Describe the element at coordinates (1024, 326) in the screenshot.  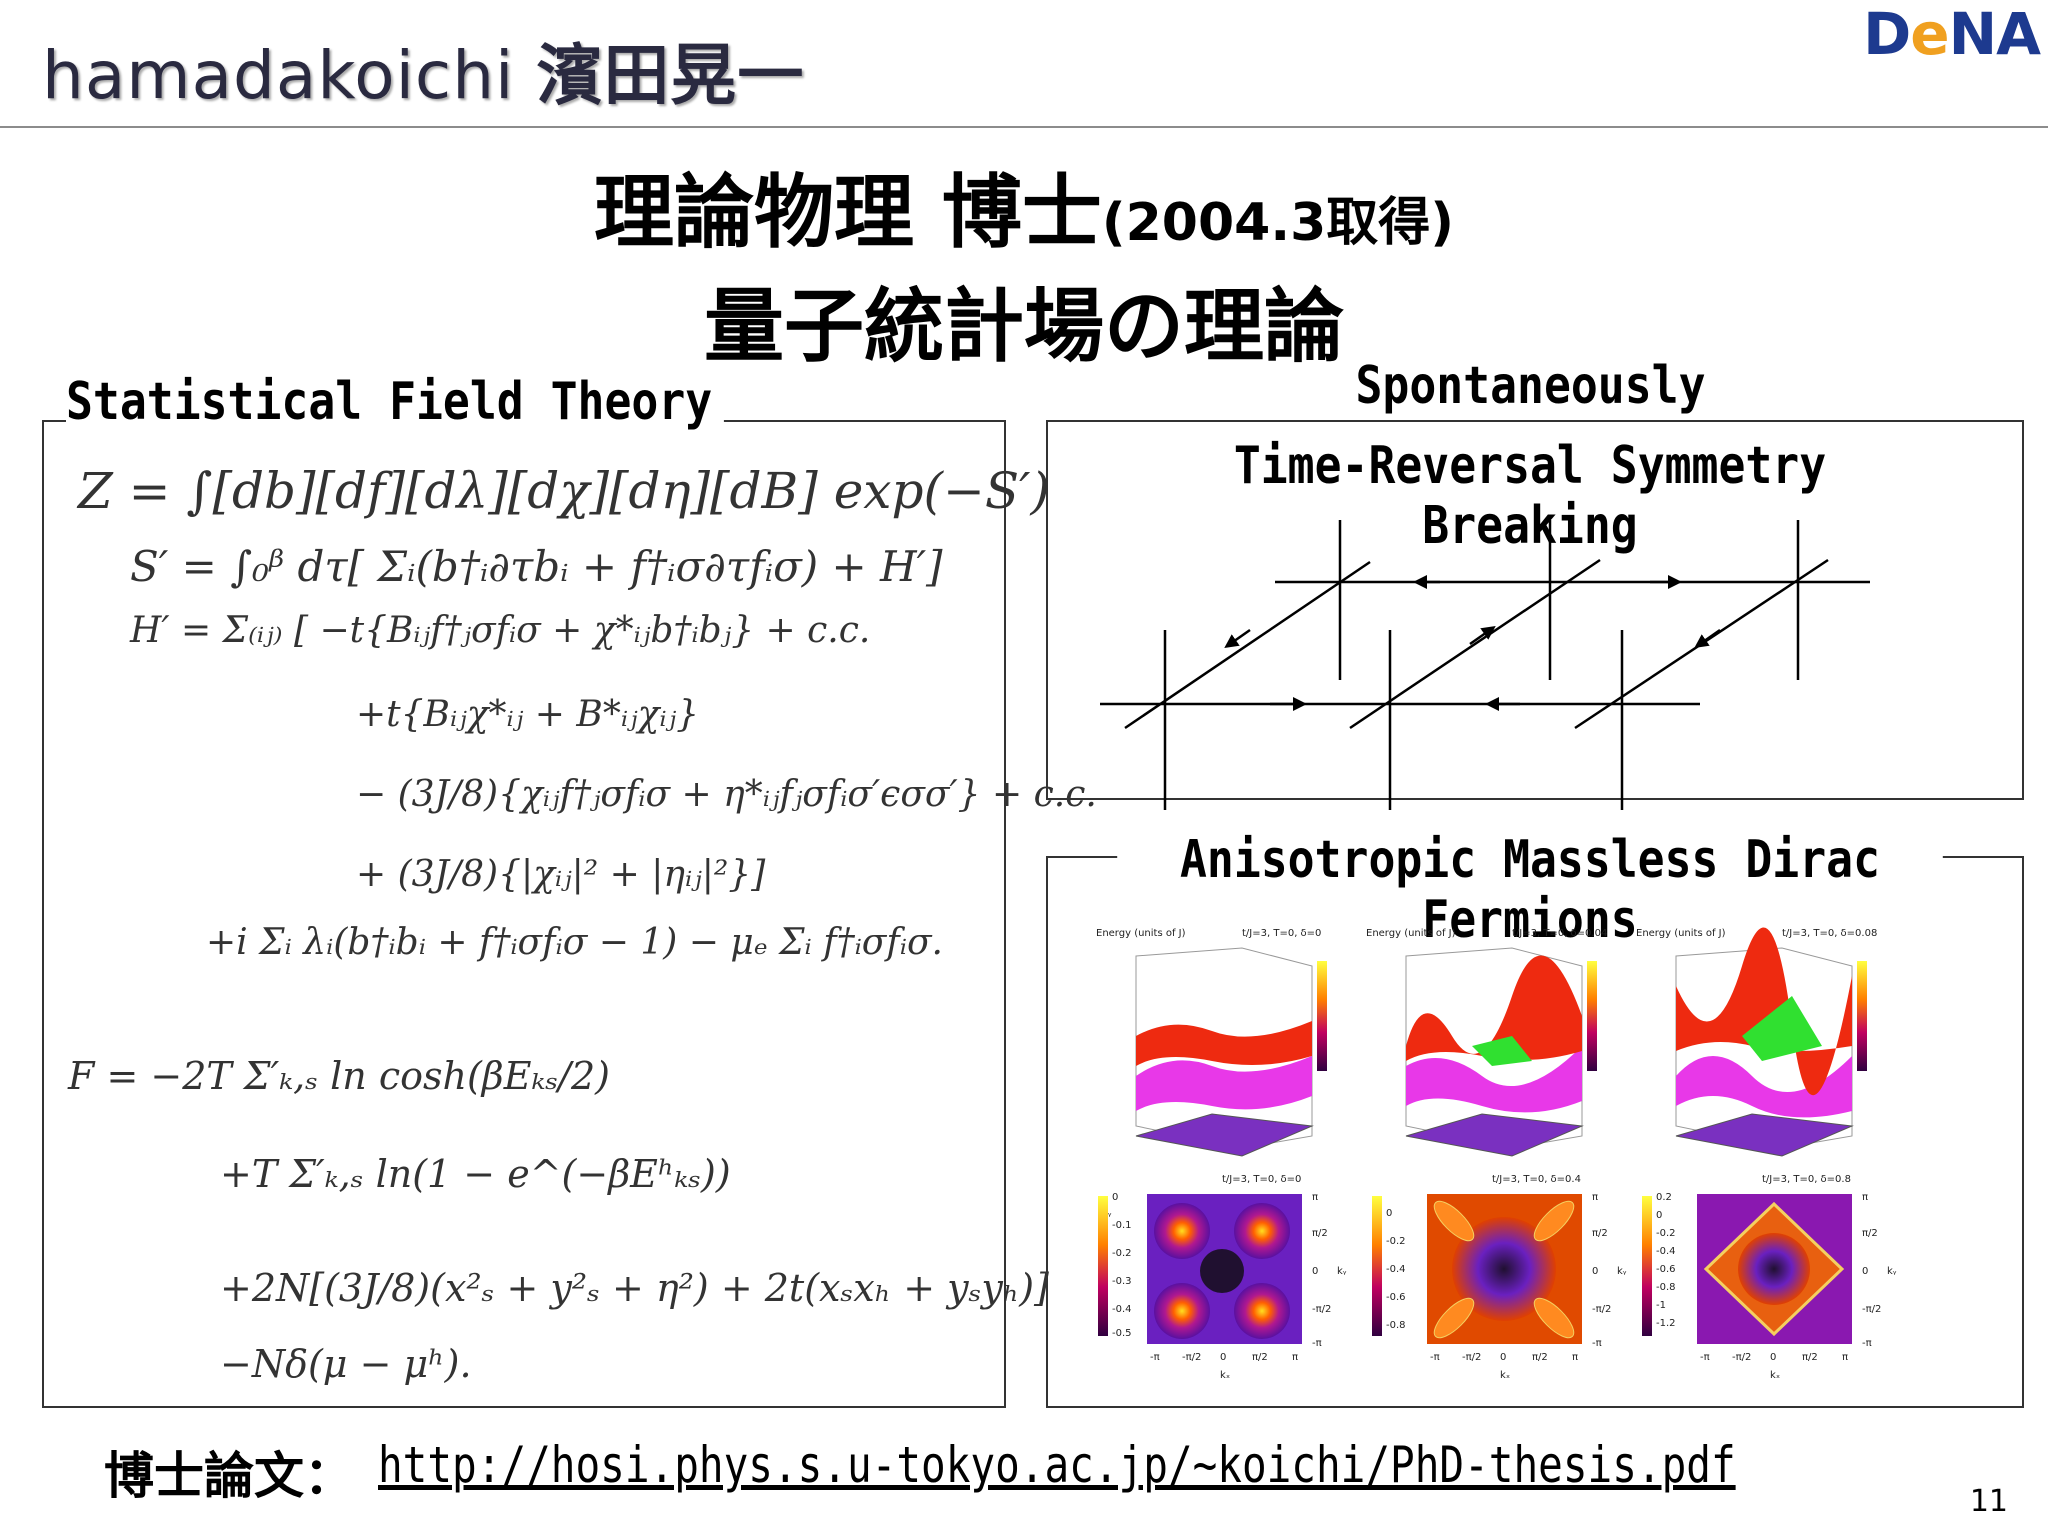
I see `slide-subtitle: 量子統計場の理論` at that location.